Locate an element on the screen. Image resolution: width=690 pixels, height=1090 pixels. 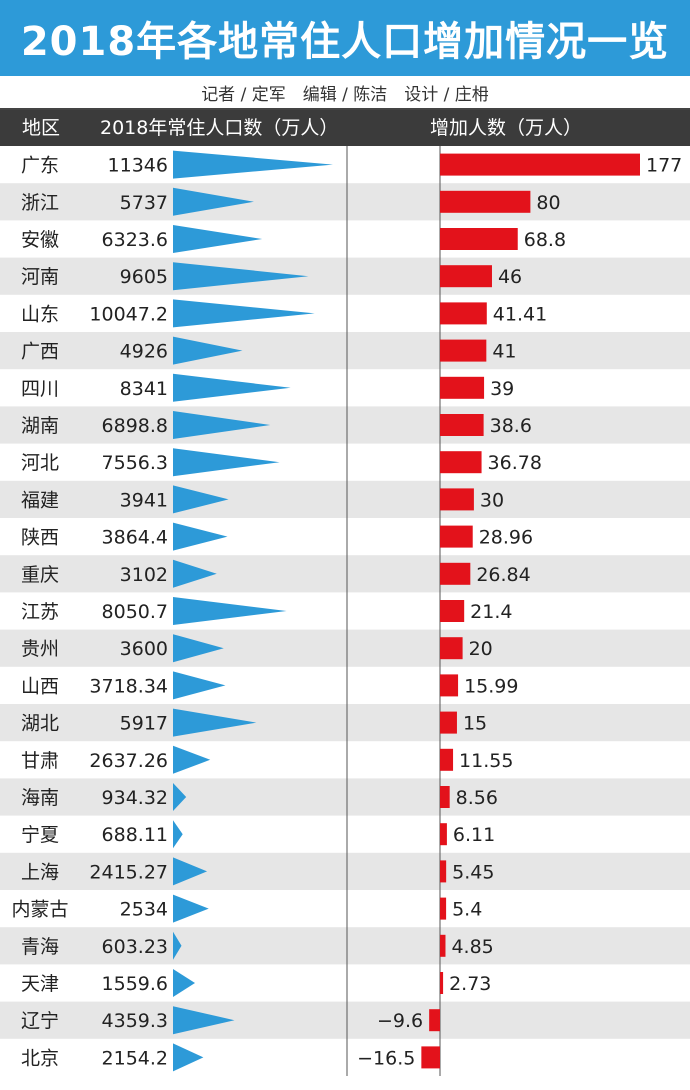
increase-value: 68.8 is located at coordinates (545, 240).